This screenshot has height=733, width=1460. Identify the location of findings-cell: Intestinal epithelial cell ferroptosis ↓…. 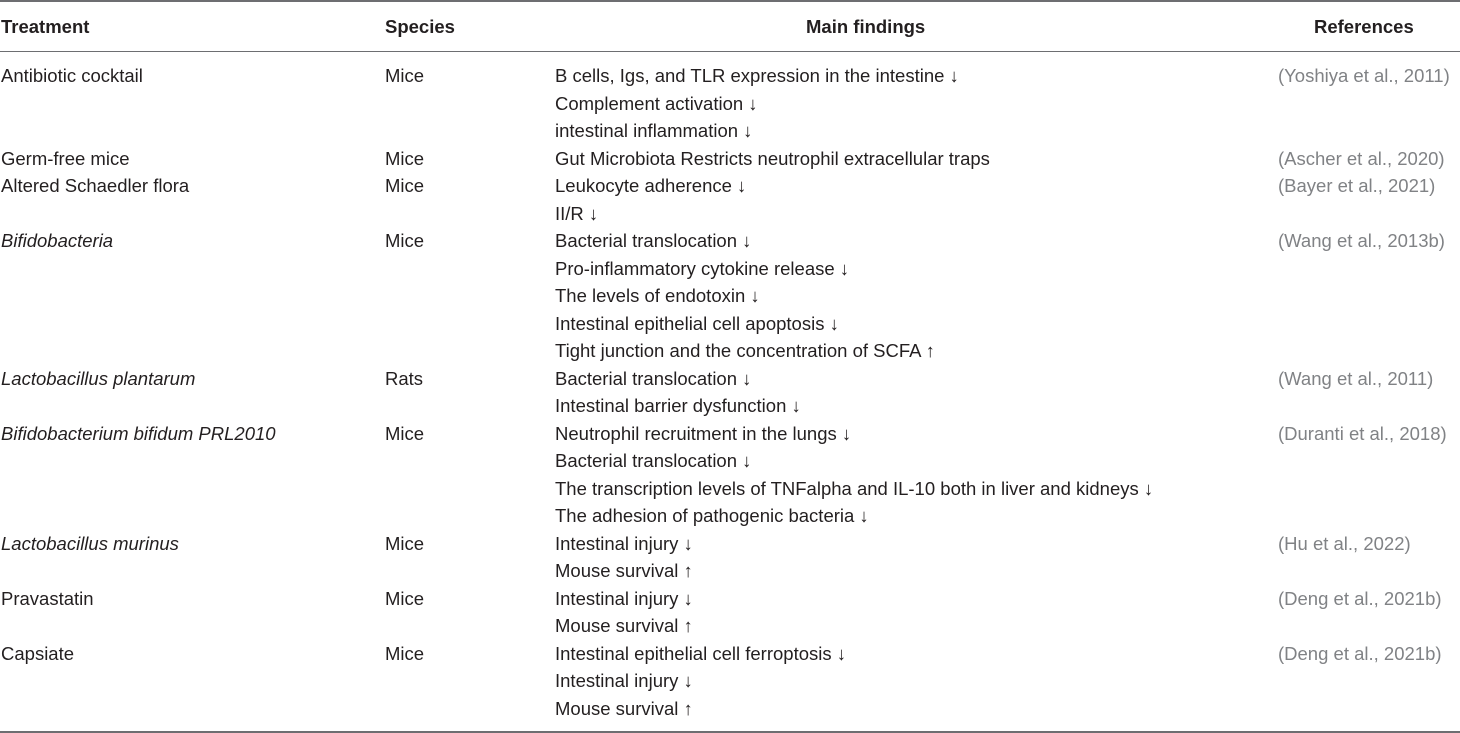
(700, 681).